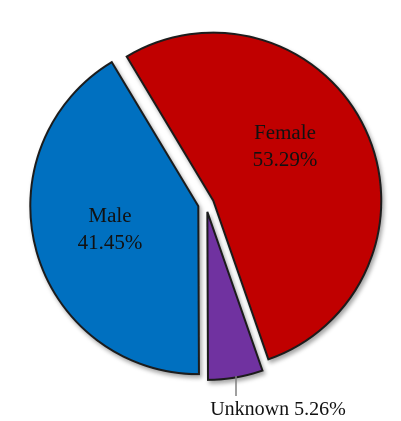  Describe the element at coordinates (285, 159) in the screenshot. I see `slice-percent-female: 53.29%` at that location.